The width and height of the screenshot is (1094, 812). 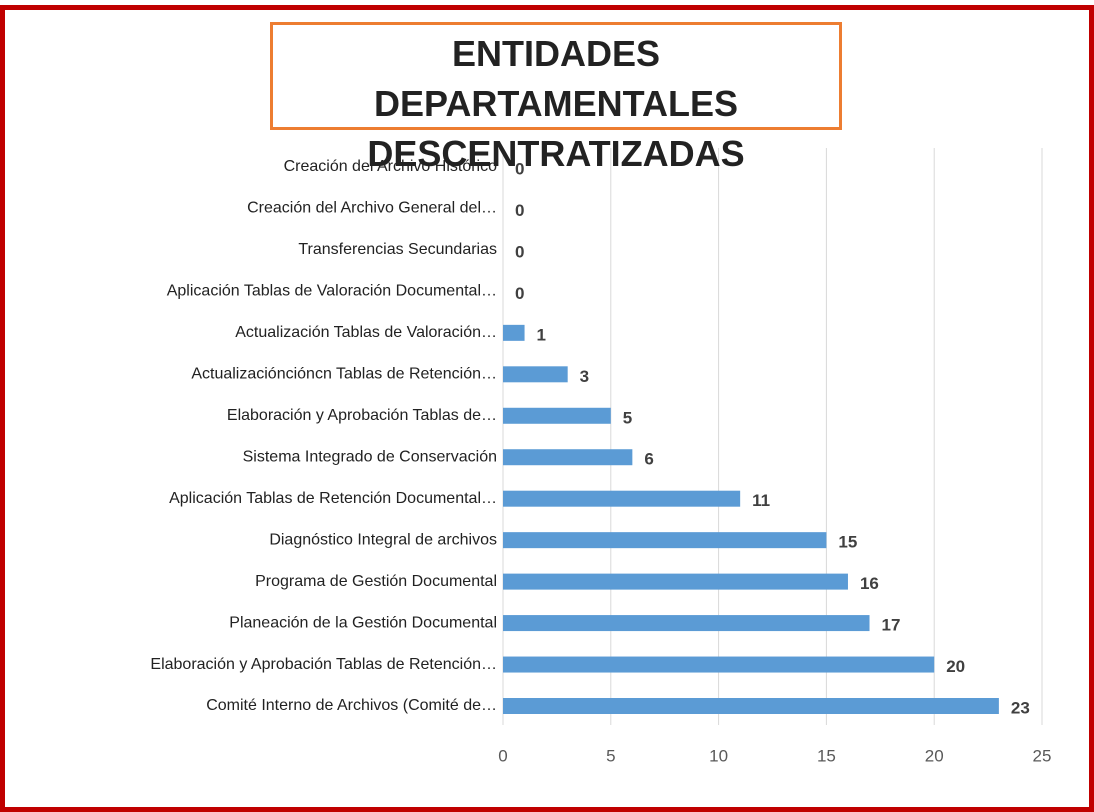 I want to click on x-tick-label: 10, so click(x=718, y=755).